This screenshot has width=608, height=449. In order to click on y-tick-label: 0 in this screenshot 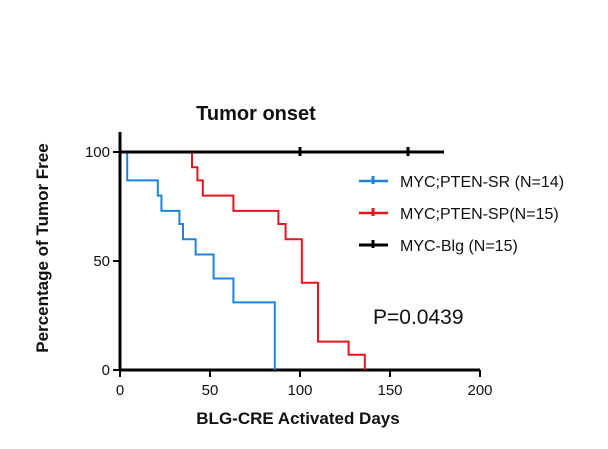, I will do `click(106, 370)`.